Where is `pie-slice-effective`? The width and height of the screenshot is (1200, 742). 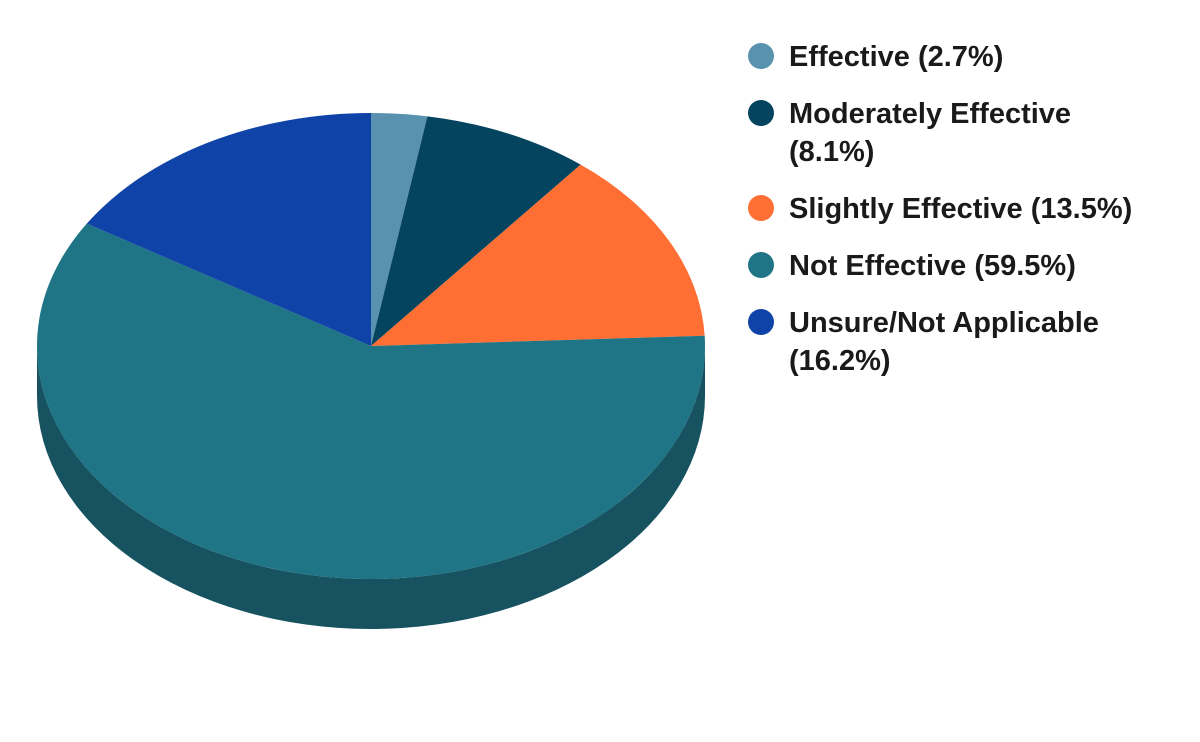 pie-slice-effective is located at coordinates (399, 229).